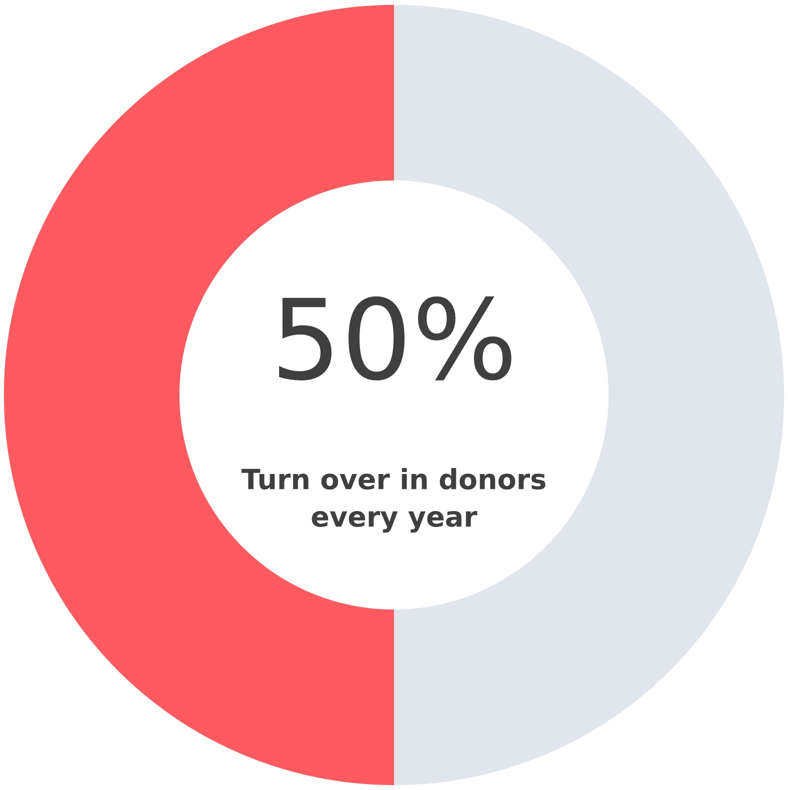  I want to click on text: Turn over in donors every year, so click(394, 500).